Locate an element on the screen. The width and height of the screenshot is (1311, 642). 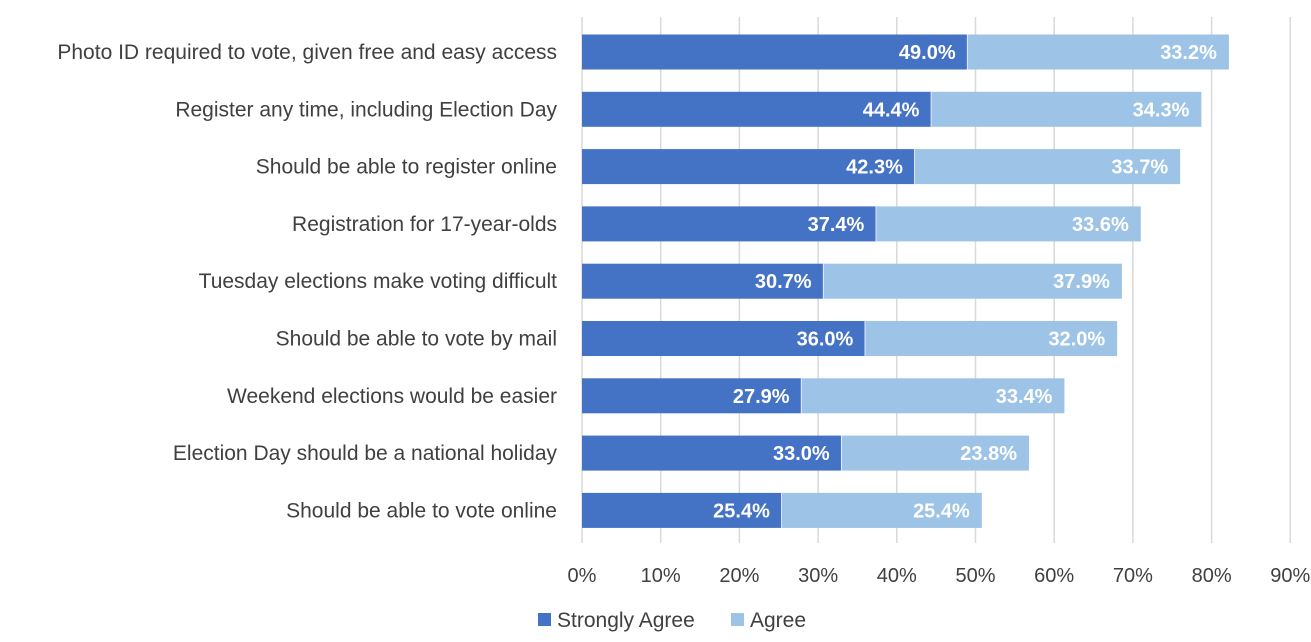
x-tick-label: 80% is located at coordinates (1212, 576).